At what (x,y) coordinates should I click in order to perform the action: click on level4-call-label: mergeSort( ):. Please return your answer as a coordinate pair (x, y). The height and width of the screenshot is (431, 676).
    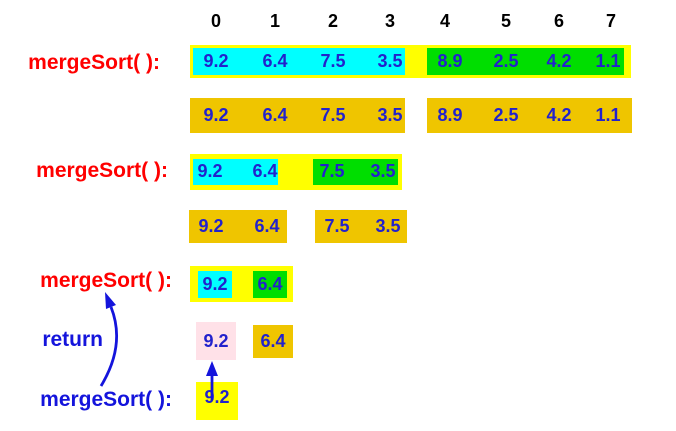
    Looking at the image, I should click on (106, 399).